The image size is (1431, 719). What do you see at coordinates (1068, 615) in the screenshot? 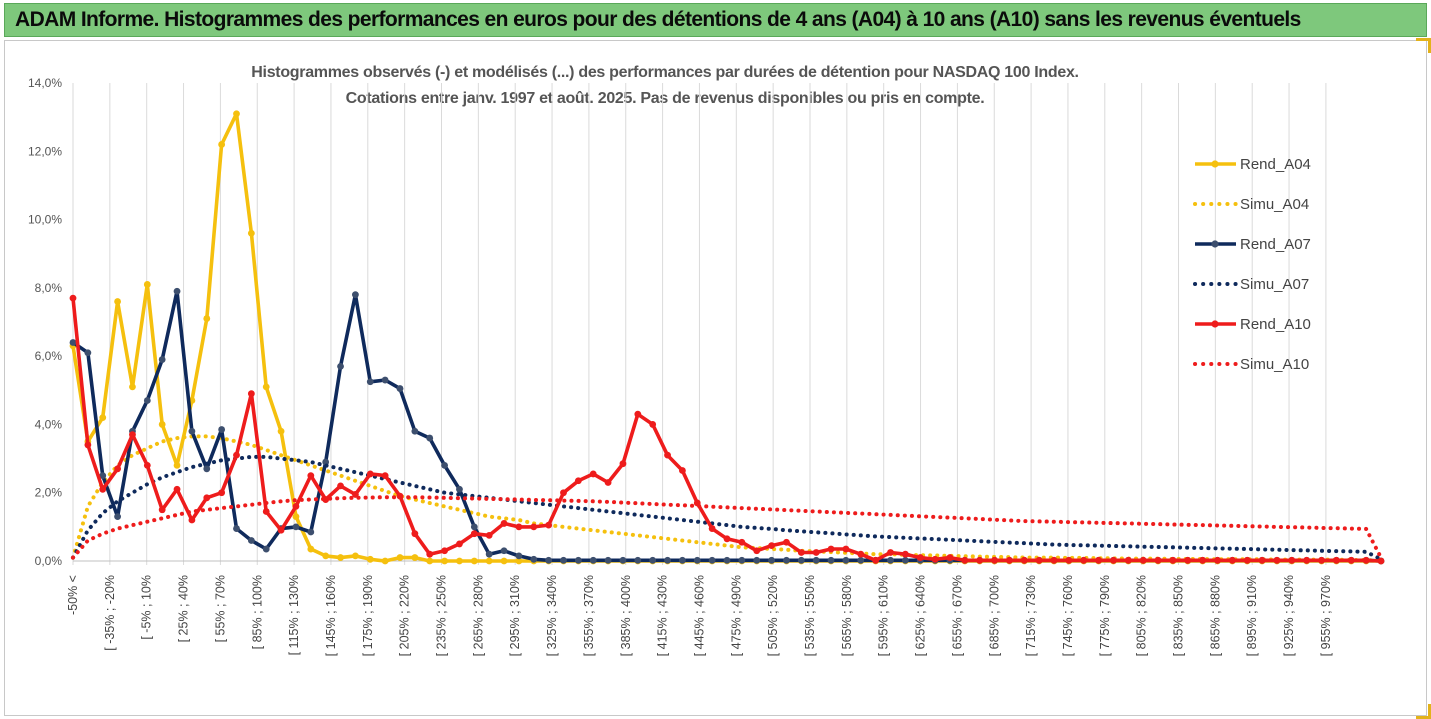
I see `x-tick-label: [ 745% ; 760%` at bounding box center [1068, 615].